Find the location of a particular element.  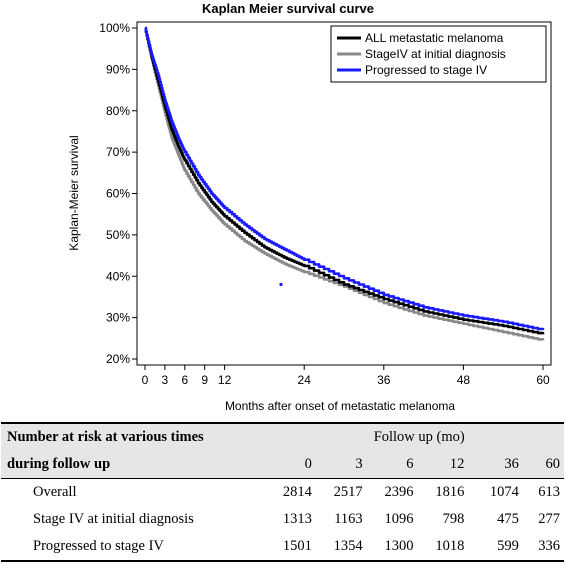

x-tick-label: 3 is located at coordinates (165, 380).